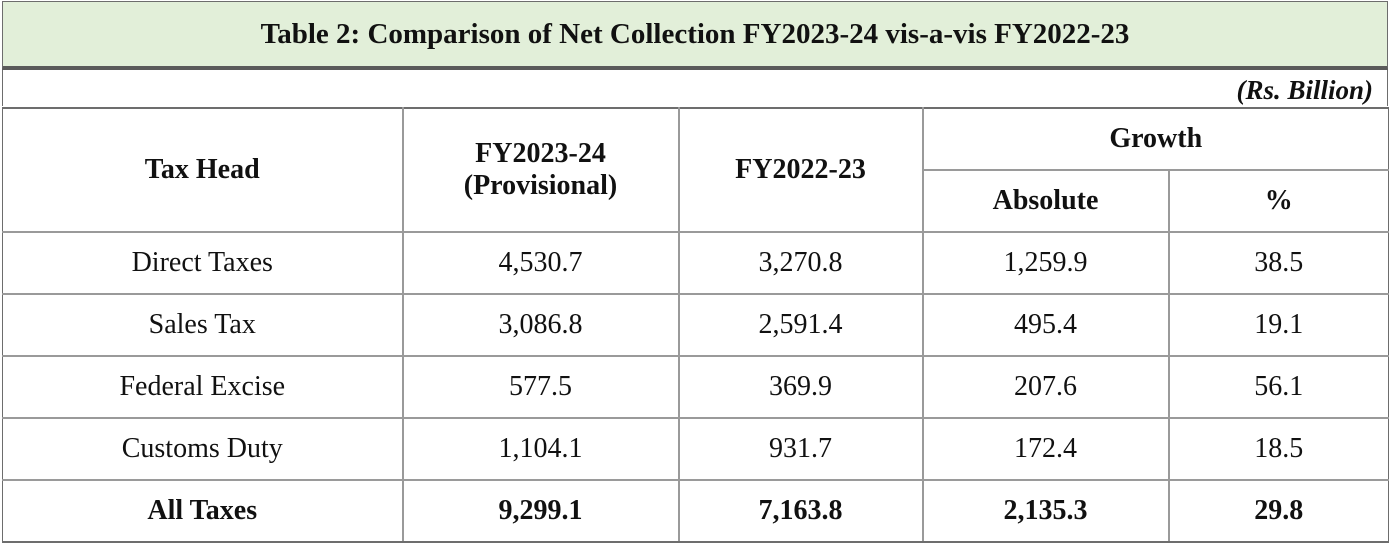  What do you see at coordinates (1278, 511) in the screenshot?
I see `cell-percent: 29.8` at bounding box center [1278, 511].